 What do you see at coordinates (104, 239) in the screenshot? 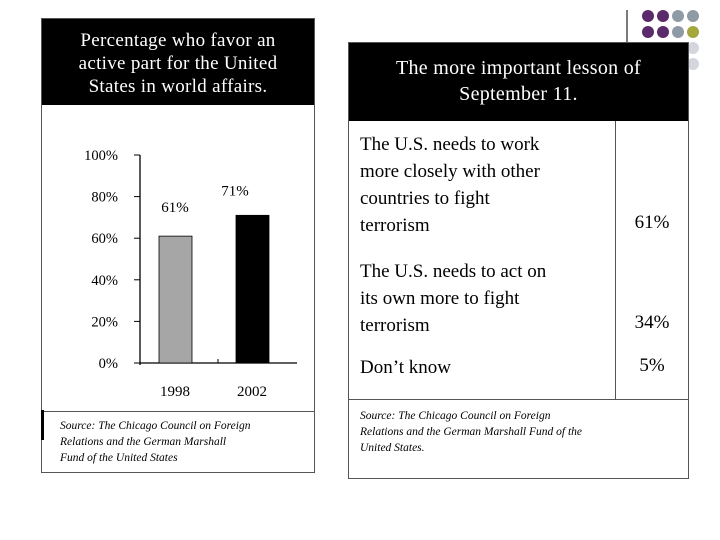
I see `y-tick-label: 60%` at bounding box center [104, 239].